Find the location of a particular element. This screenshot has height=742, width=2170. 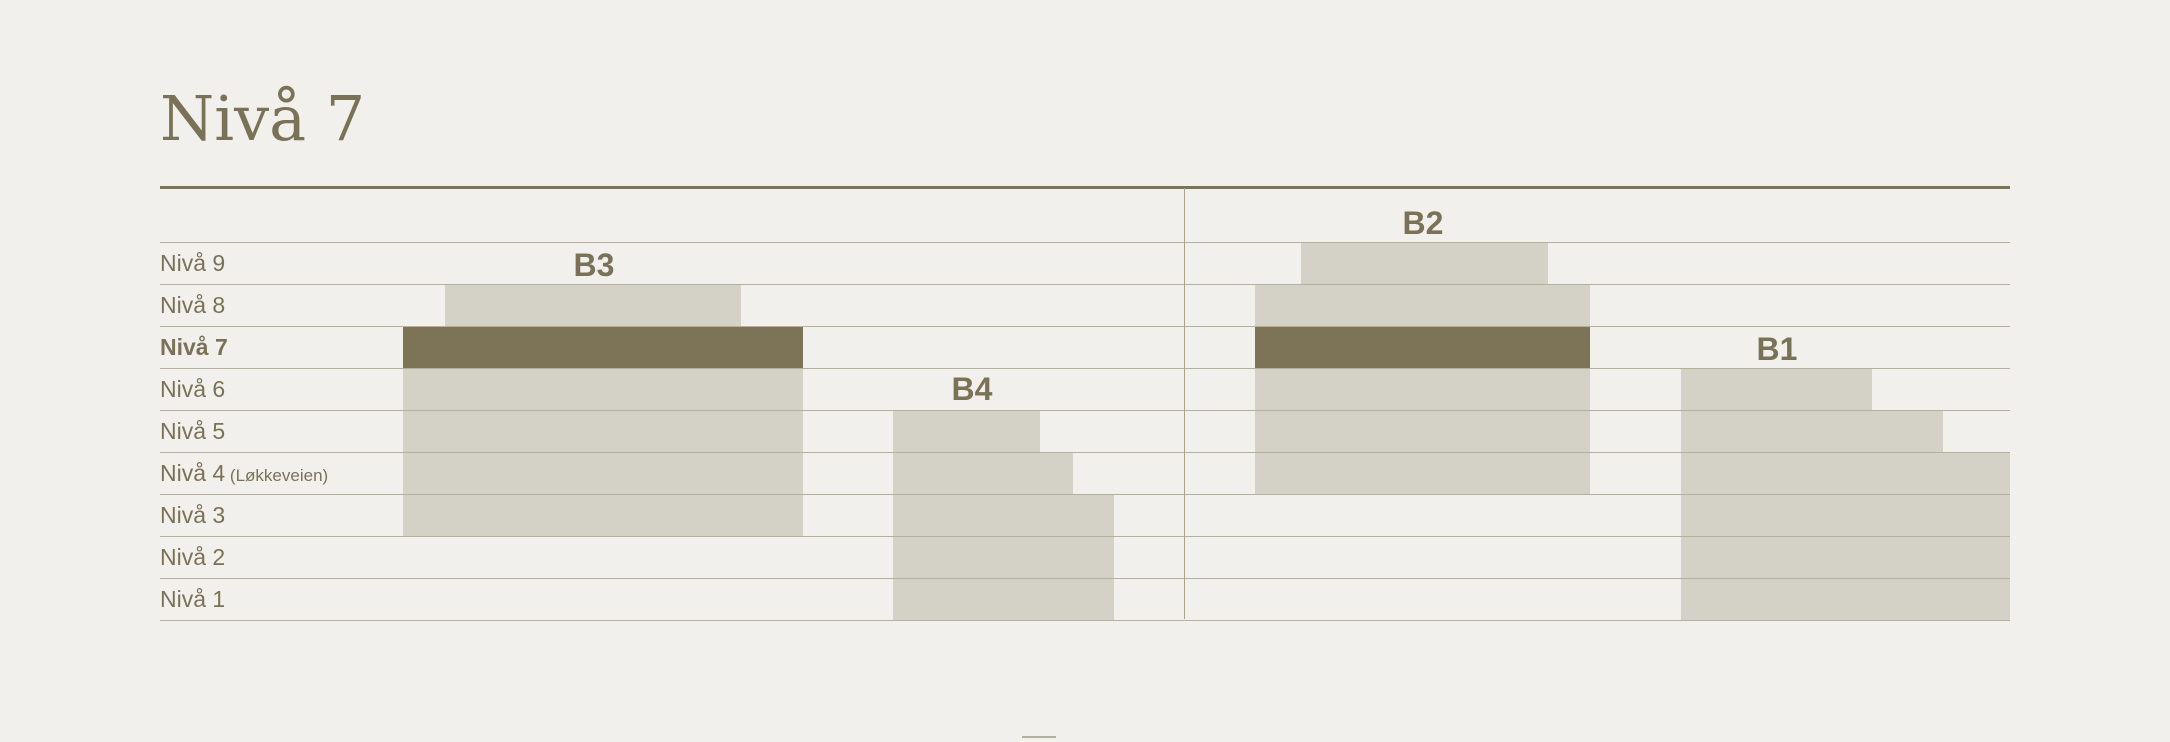

level-label: Nivå 8 is located at coordinates (192, 305).